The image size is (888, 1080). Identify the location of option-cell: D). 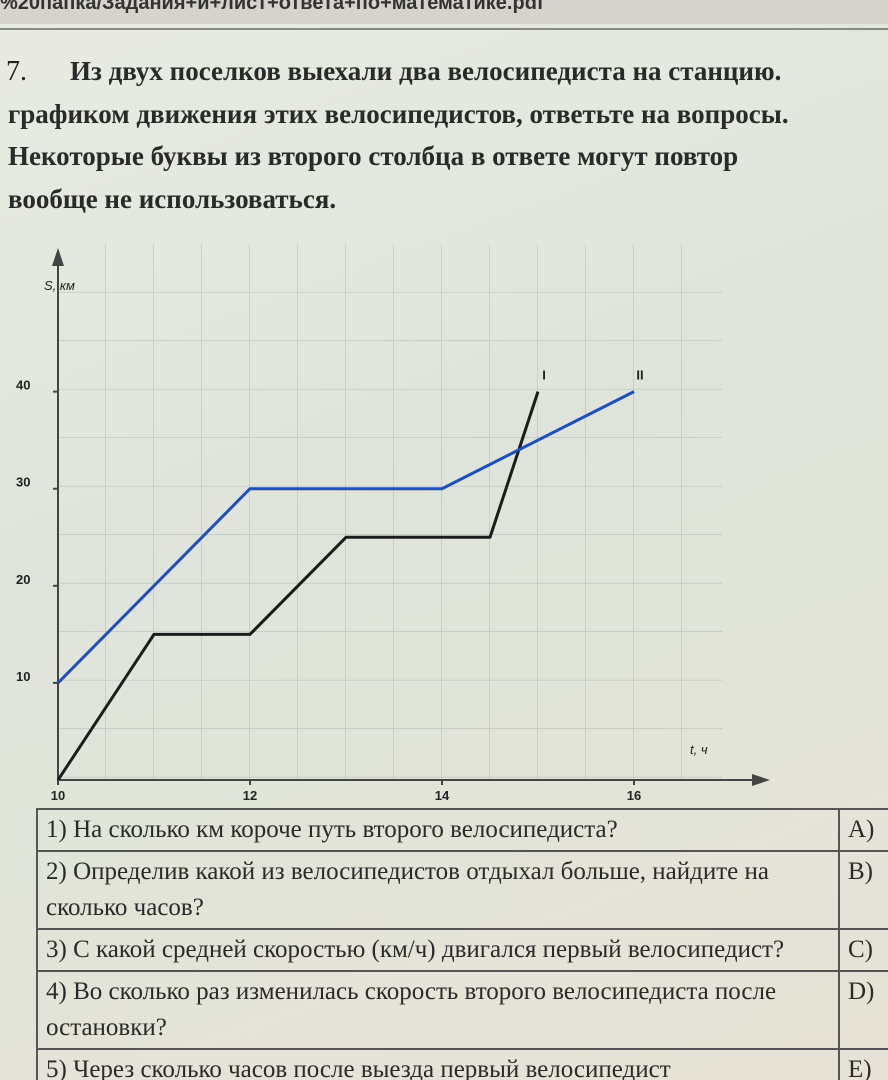
(863, 1010).